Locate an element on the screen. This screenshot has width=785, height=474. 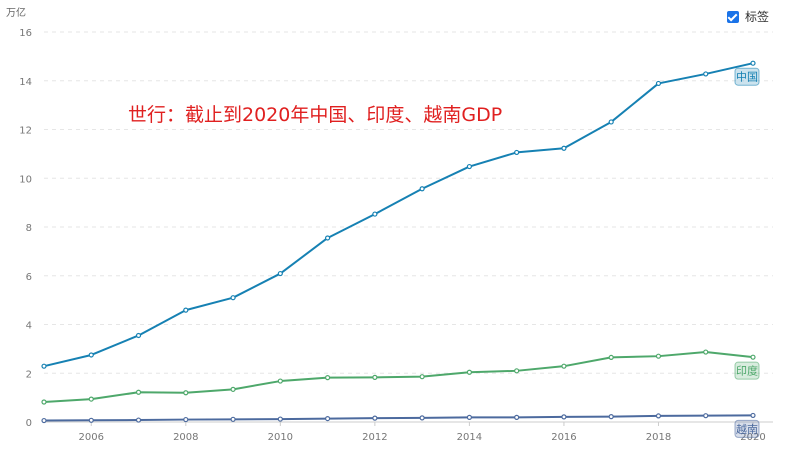
series-label-text: 中国 is located at coordinates (747, 77).